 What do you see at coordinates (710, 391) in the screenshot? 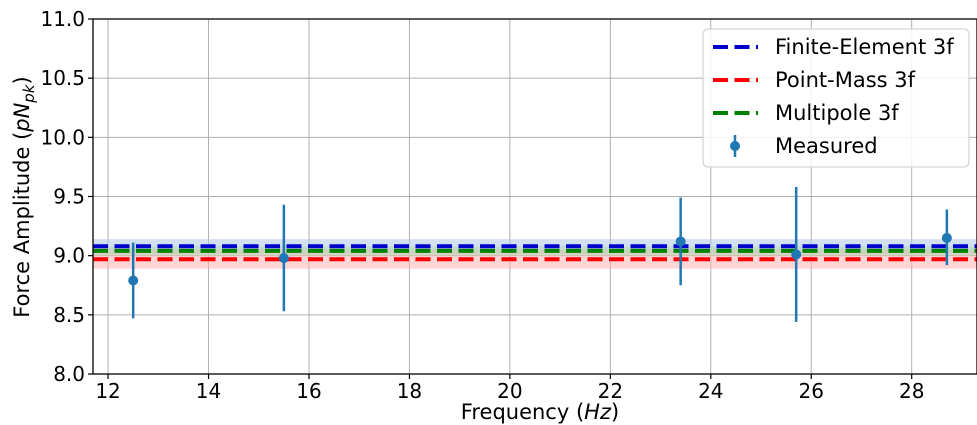
I see `x-tick-label: 24` at bounding box center [710, 391].